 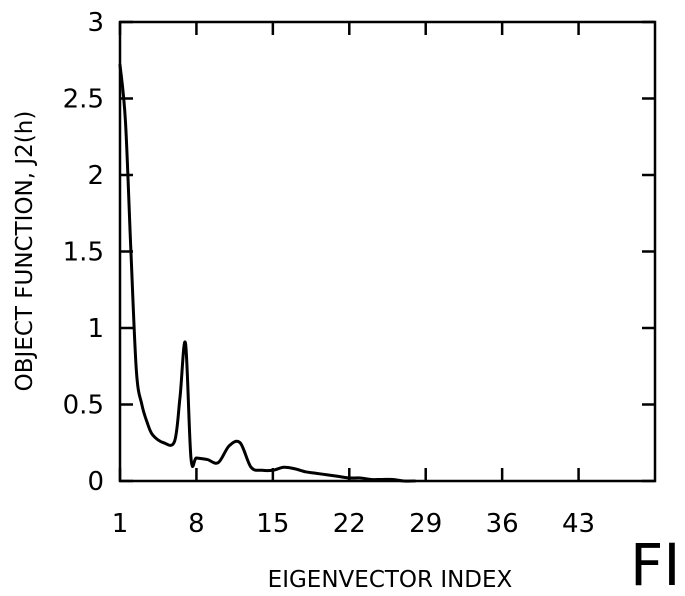 I want to click on y-tick-label: 1.5, so click(x=83, y=253).